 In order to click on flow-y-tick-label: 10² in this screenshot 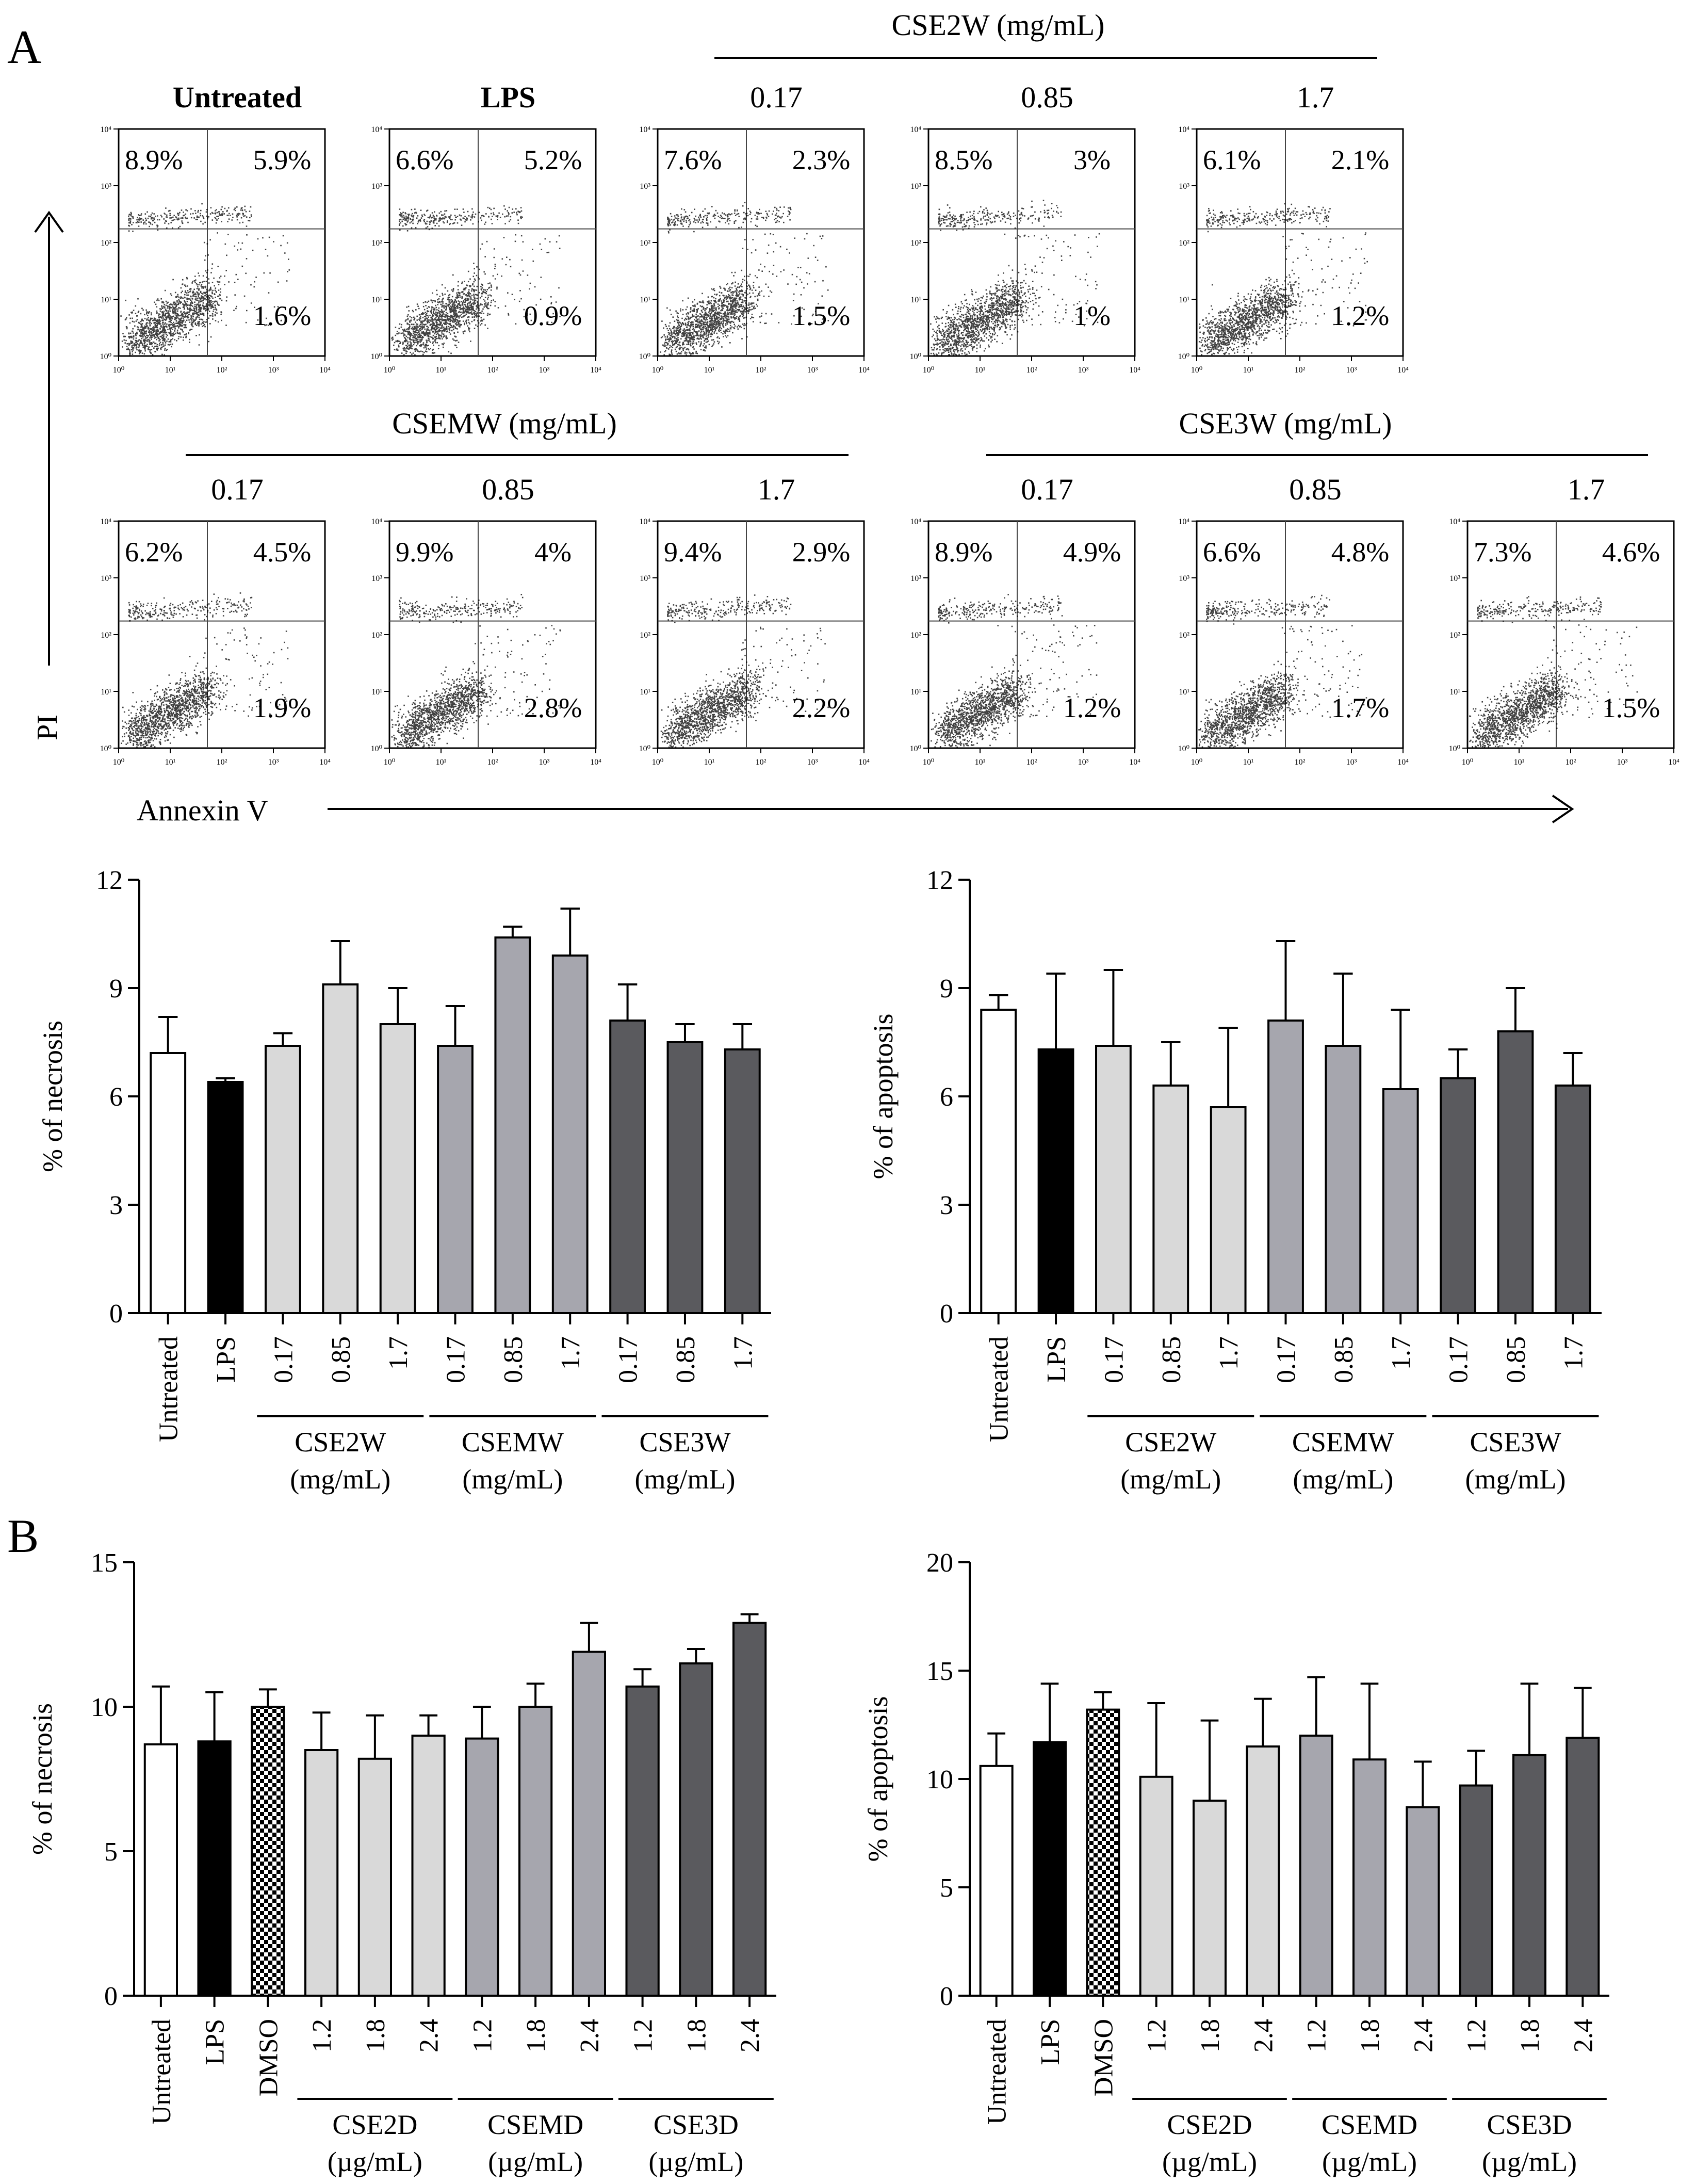, I will do `click(1184, 635)`.